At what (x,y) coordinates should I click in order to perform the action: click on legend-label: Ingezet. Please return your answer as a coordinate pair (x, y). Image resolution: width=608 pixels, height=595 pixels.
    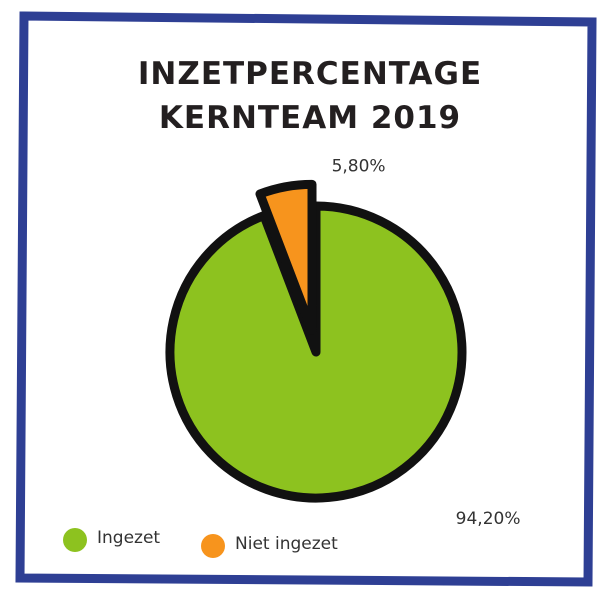
    Looking at the image, I should click on (128, 538).